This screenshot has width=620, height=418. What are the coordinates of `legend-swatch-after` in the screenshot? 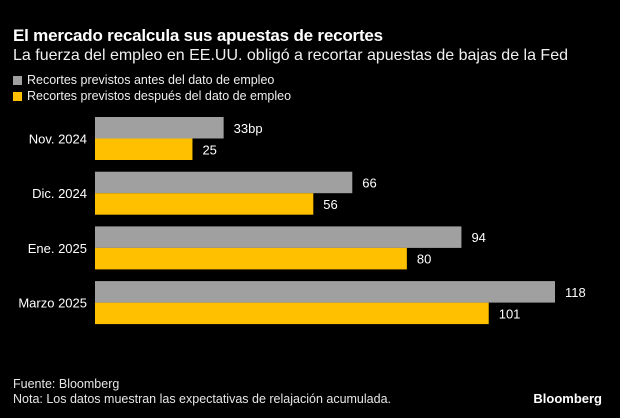 It's located at (17, 96).